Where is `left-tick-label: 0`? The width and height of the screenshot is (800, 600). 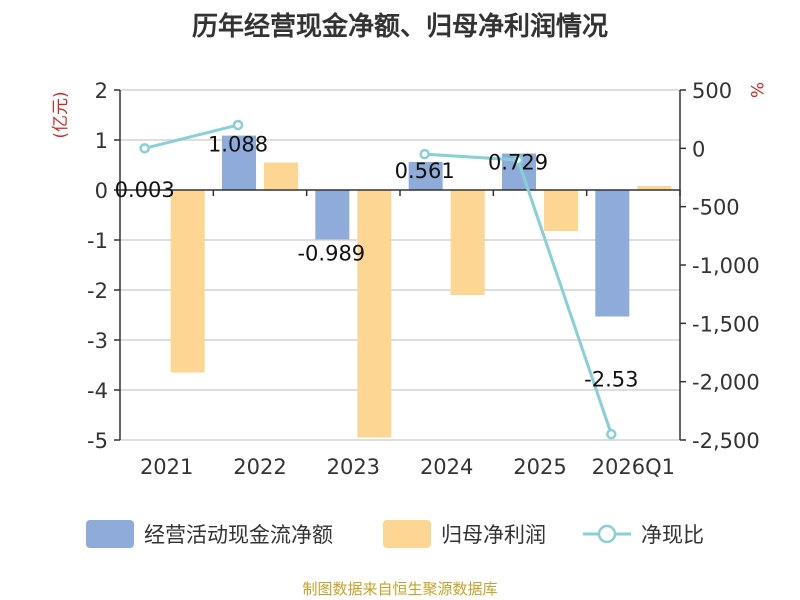 left-tick-label: 0 is located at coordinates (101, 191).